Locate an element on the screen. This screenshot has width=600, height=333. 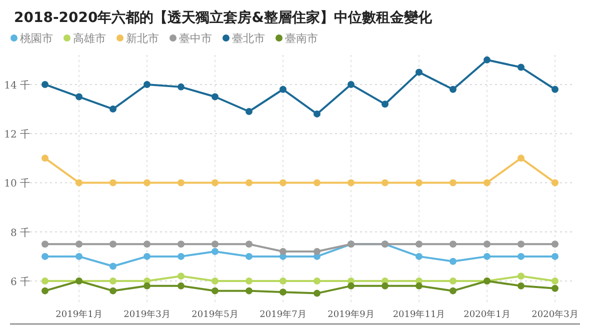
legend-label: 臺中市 is located at coordinates (195, 38).